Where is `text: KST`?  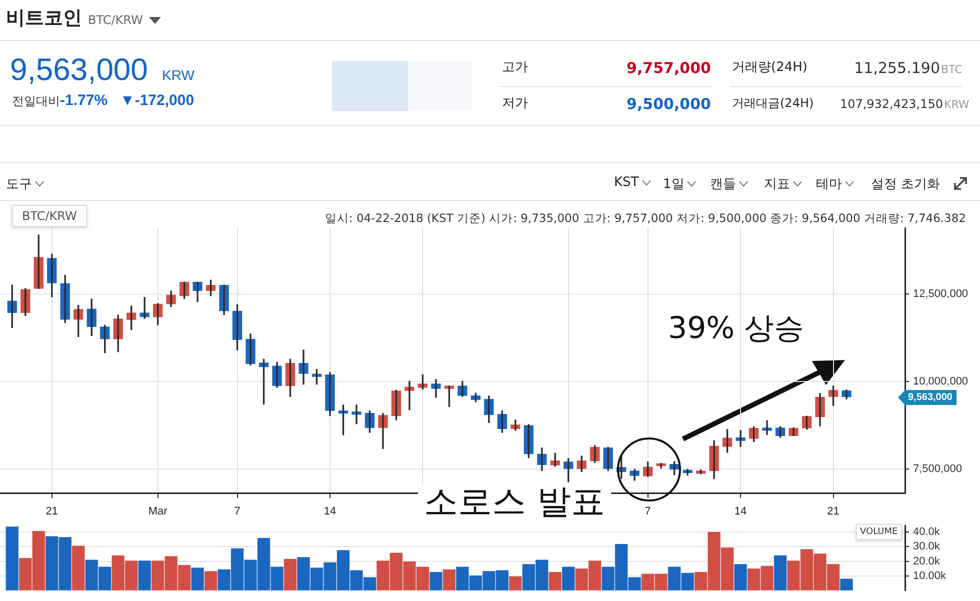
text: KST is located at coordinates (626, 182).